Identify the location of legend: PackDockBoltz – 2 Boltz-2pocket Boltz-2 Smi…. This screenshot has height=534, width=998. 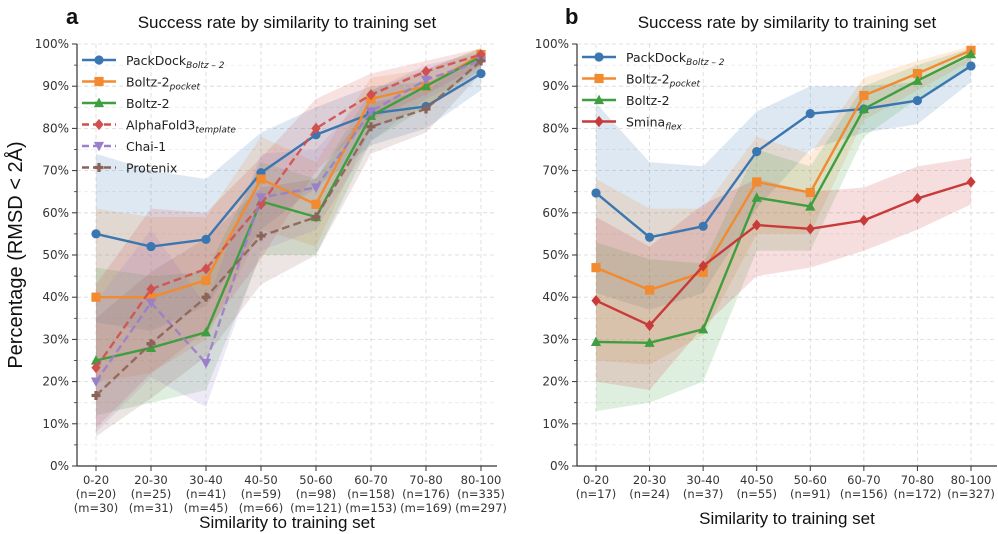
(653, 91).